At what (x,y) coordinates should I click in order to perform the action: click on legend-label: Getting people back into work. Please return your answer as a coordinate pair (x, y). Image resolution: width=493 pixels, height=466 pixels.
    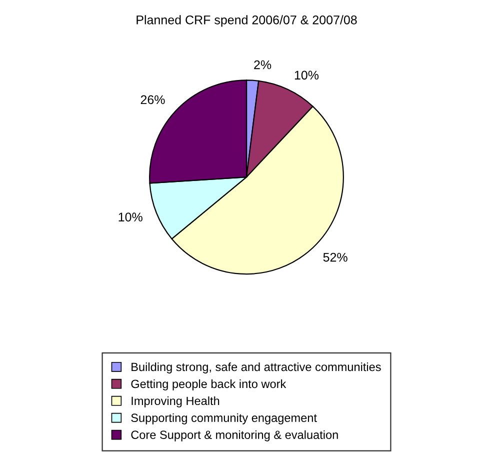
    Looking at the image, I should click on (208, 384).